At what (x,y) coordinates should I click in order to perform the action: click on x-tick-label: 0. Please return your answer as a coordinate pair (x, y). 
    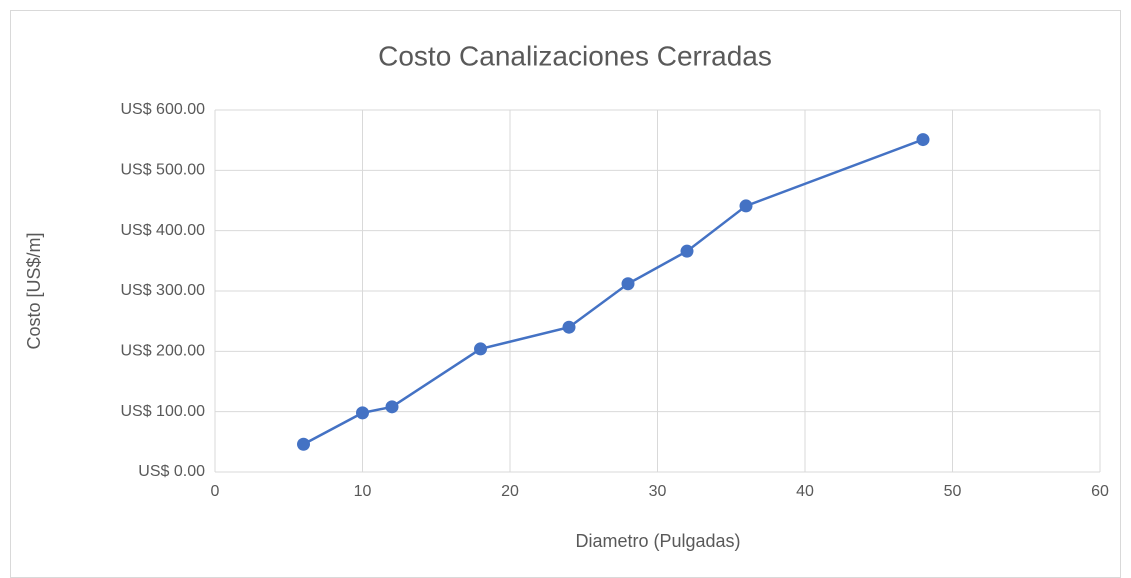
    Looking at the image, I should click on (215, 491).